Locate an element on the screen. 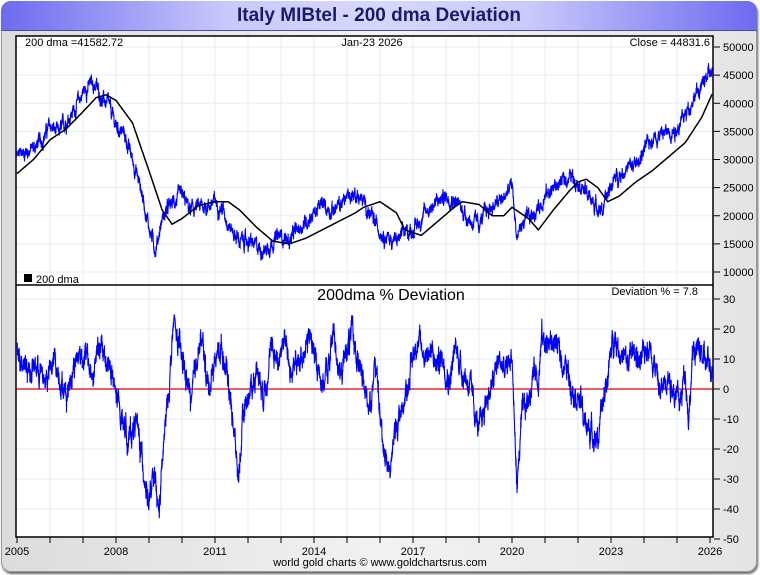 This screenshot has width=760, height=575. deviation-panel-title: 200dma % Deviation is located at coordinates (391, 295).